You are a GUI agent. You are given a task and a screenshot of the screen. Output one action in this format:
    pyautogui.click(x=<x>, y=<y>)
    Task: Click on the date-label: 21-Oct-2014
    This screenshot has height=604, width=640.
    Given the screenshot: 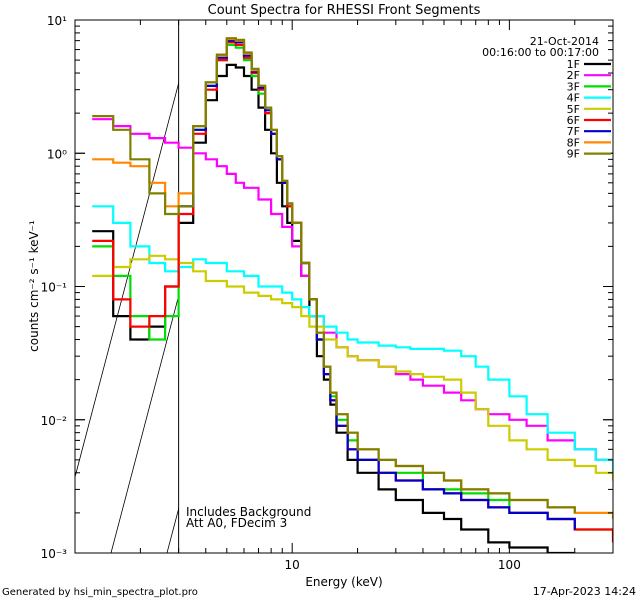 What is the action you would take?
    pyautogui.click(x=564, y=41)
    